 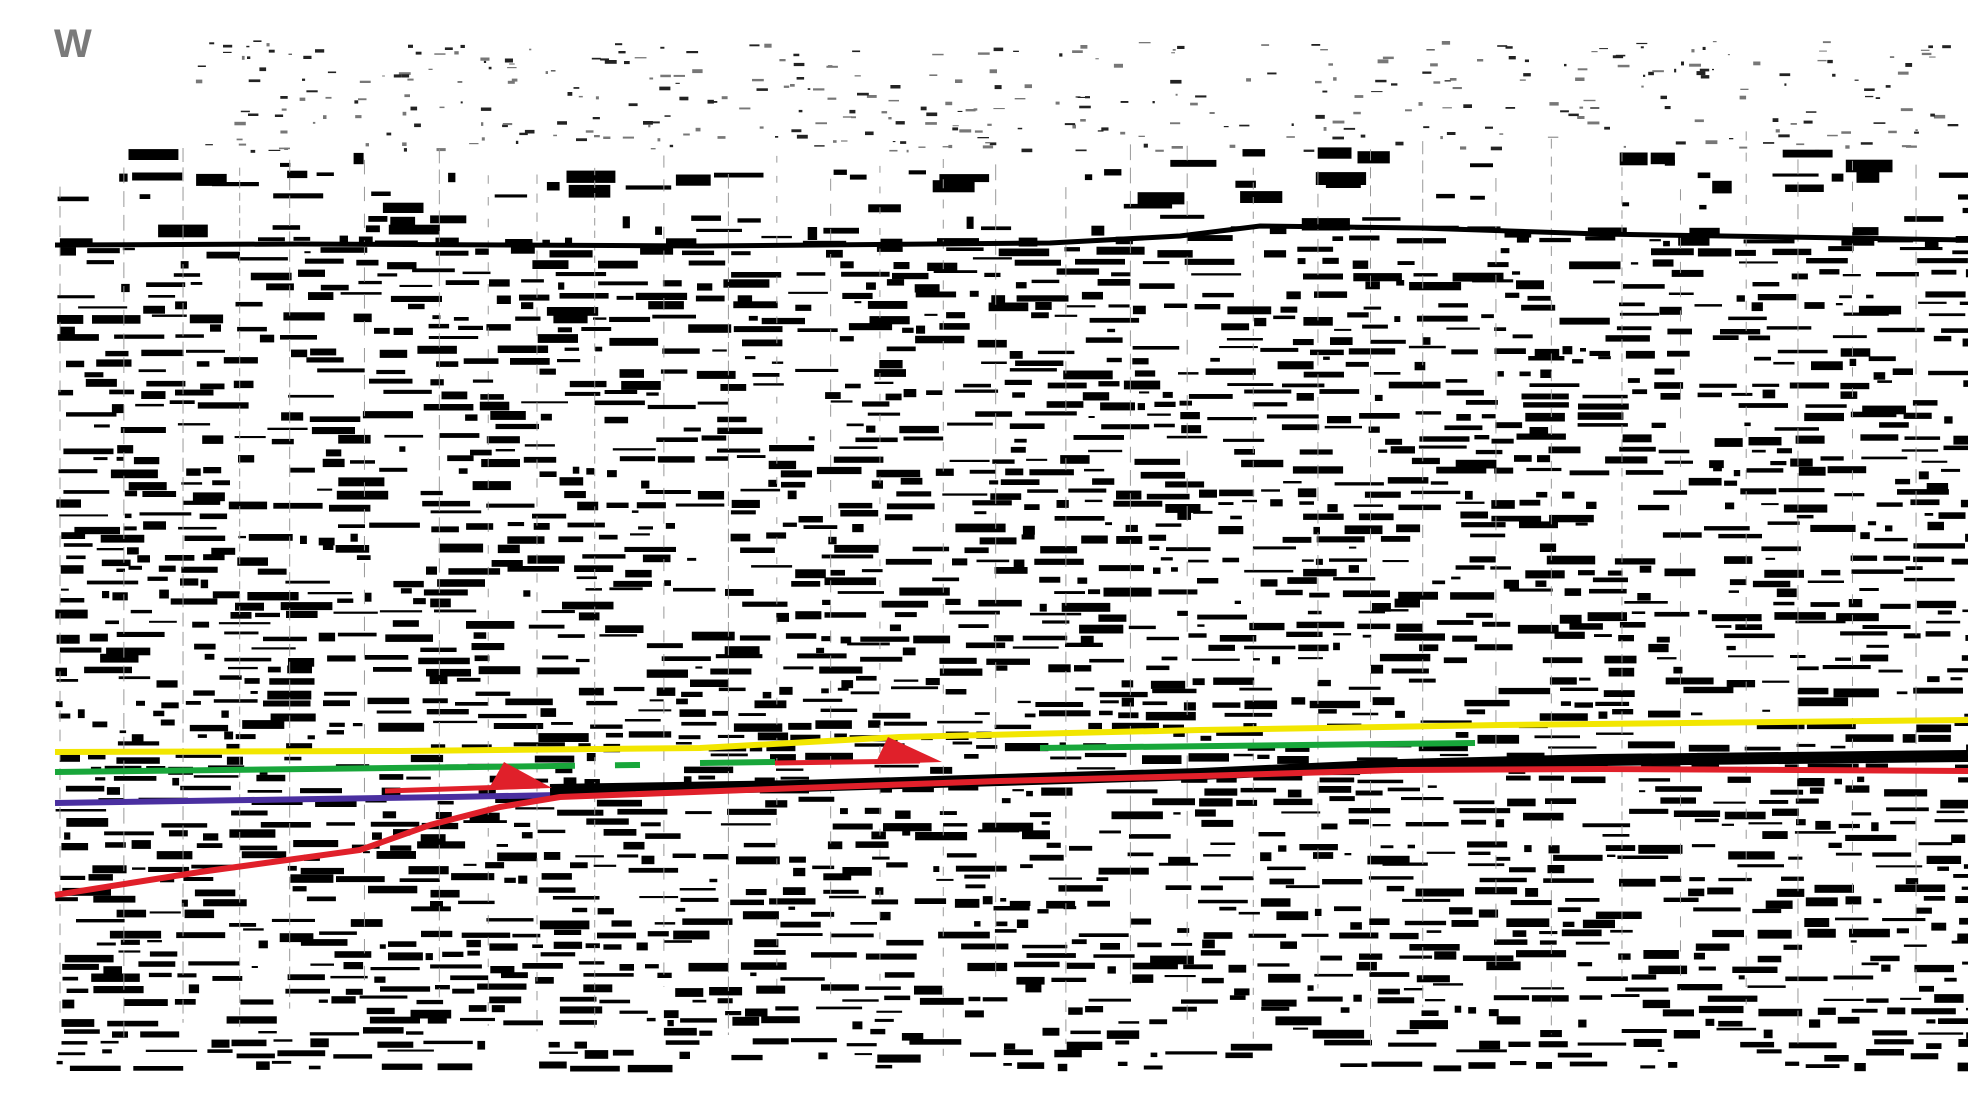 What do you see at coordinates (1011, 236) in the screenshot?
I see `seabed-horizon` at bounding box center [1011, 236].